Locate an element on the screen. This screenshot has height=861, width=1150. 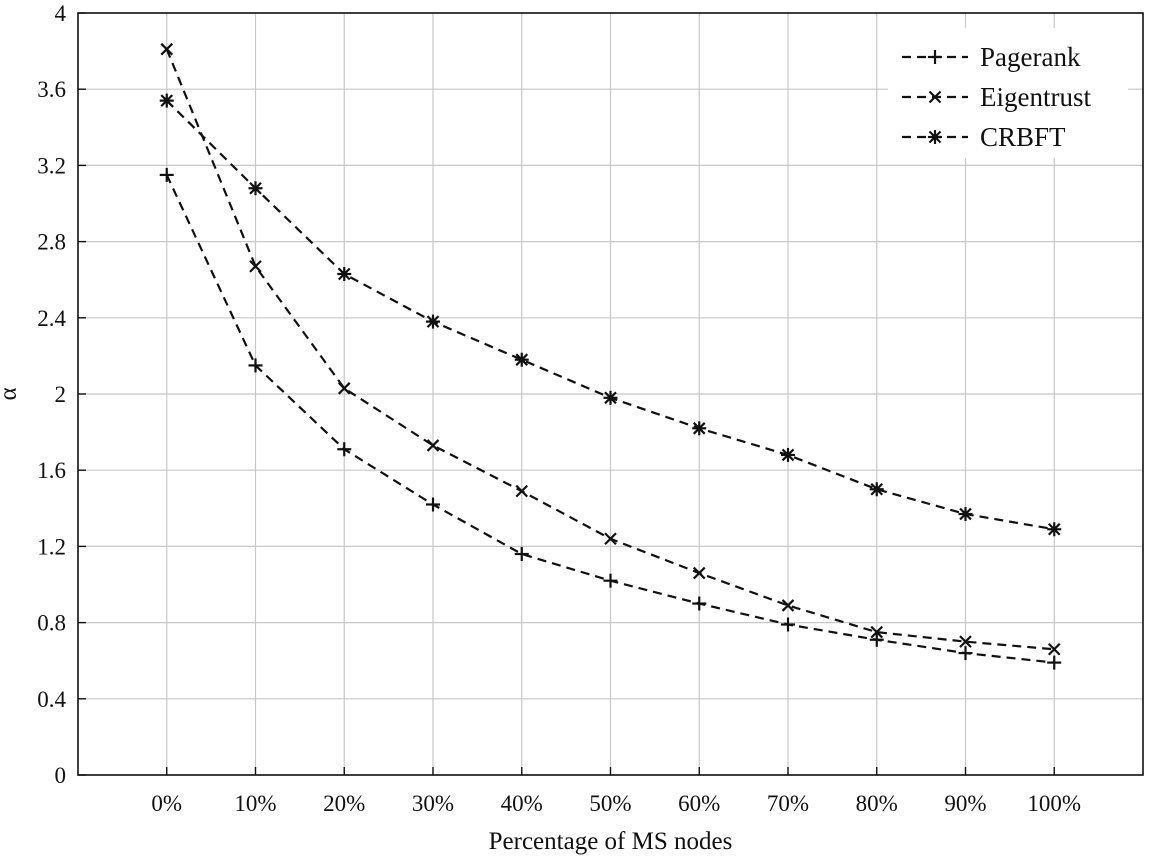
x-tick-label: 30% is located at coordinates (433, 803).